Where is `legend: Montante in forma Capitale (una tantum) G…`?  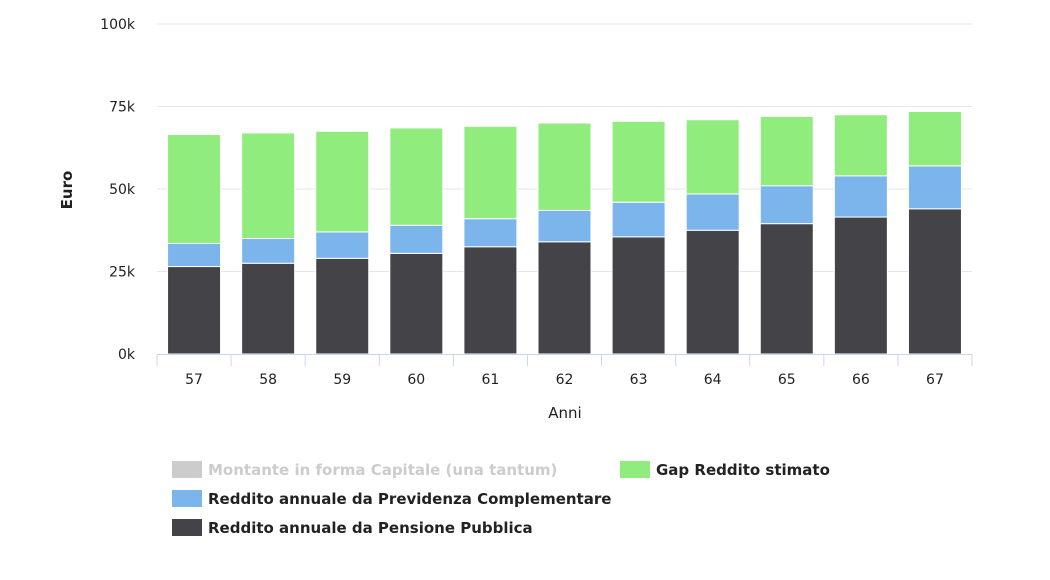
legend: Montante in forma Capitale (una tantum) G… is located at coordinates (501, 499).